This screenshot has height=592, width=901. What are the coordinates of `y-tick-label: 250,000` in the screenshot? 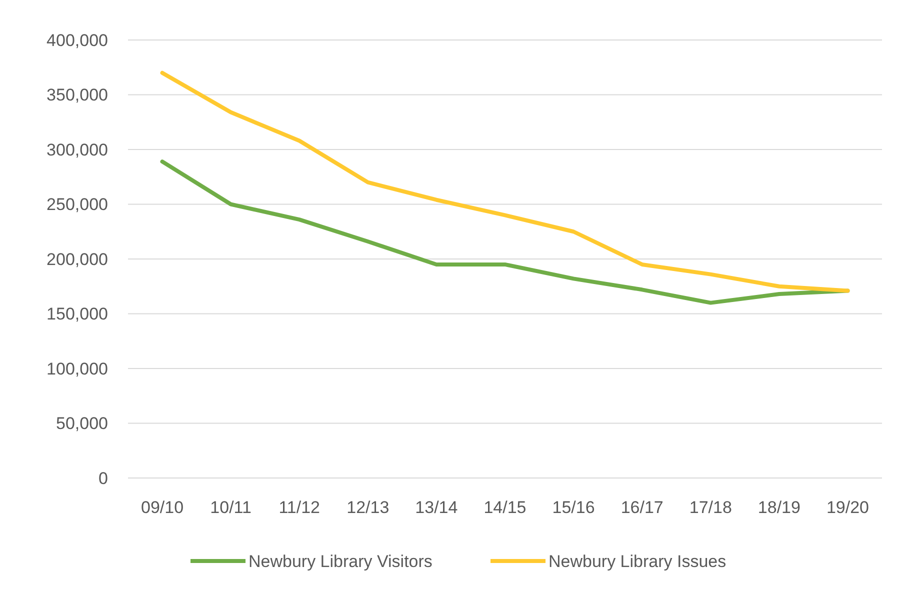 It's located at (77, 204).